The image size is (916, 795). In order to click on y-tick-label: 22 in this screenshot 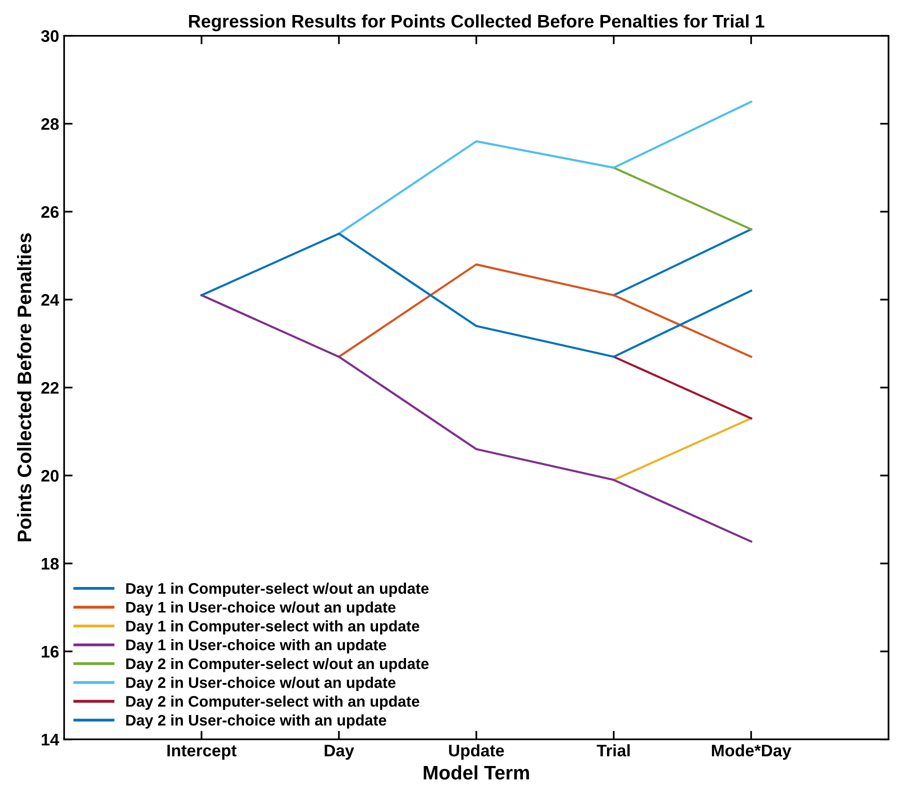, I will do `click(50, 388)`.